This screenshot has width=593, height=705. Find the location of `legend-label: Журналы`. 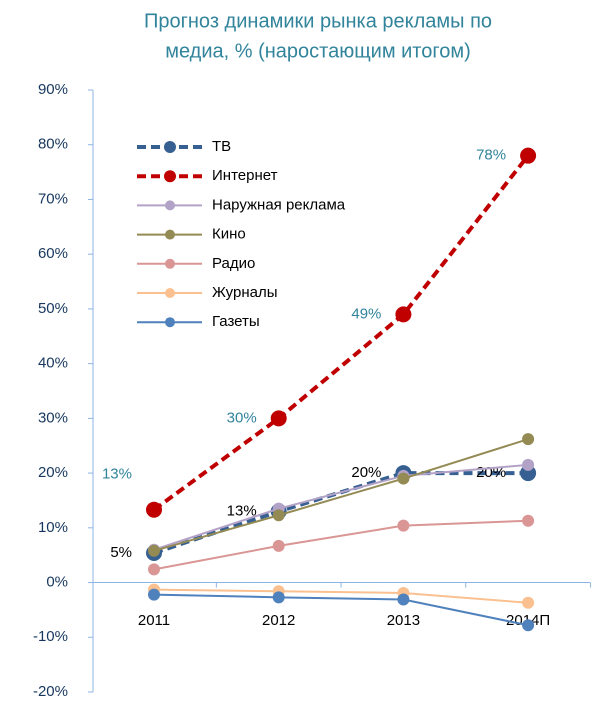

legend-label: Журналы is located at coordinates (245, 292).